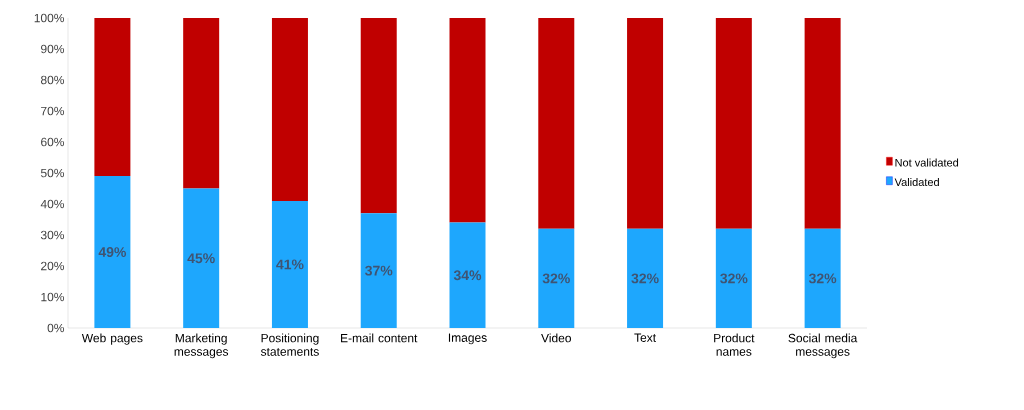 The height and width of the screenshot is (410, 1024). Describe the element at coordinates (927, 162) in the screenshot. I see `legend-label: Not validated` at that location.